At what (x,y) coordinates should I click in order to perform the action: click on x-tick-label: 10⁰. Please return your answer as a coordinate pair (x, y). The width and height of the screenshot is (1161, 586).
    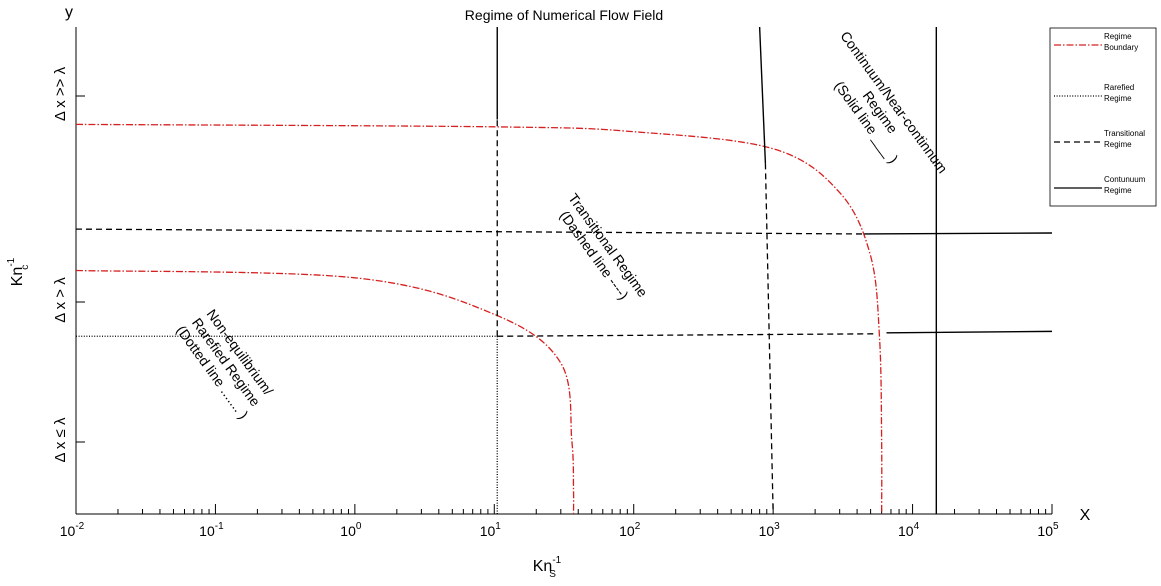
    Looking at the image, I should click on (351, 530).